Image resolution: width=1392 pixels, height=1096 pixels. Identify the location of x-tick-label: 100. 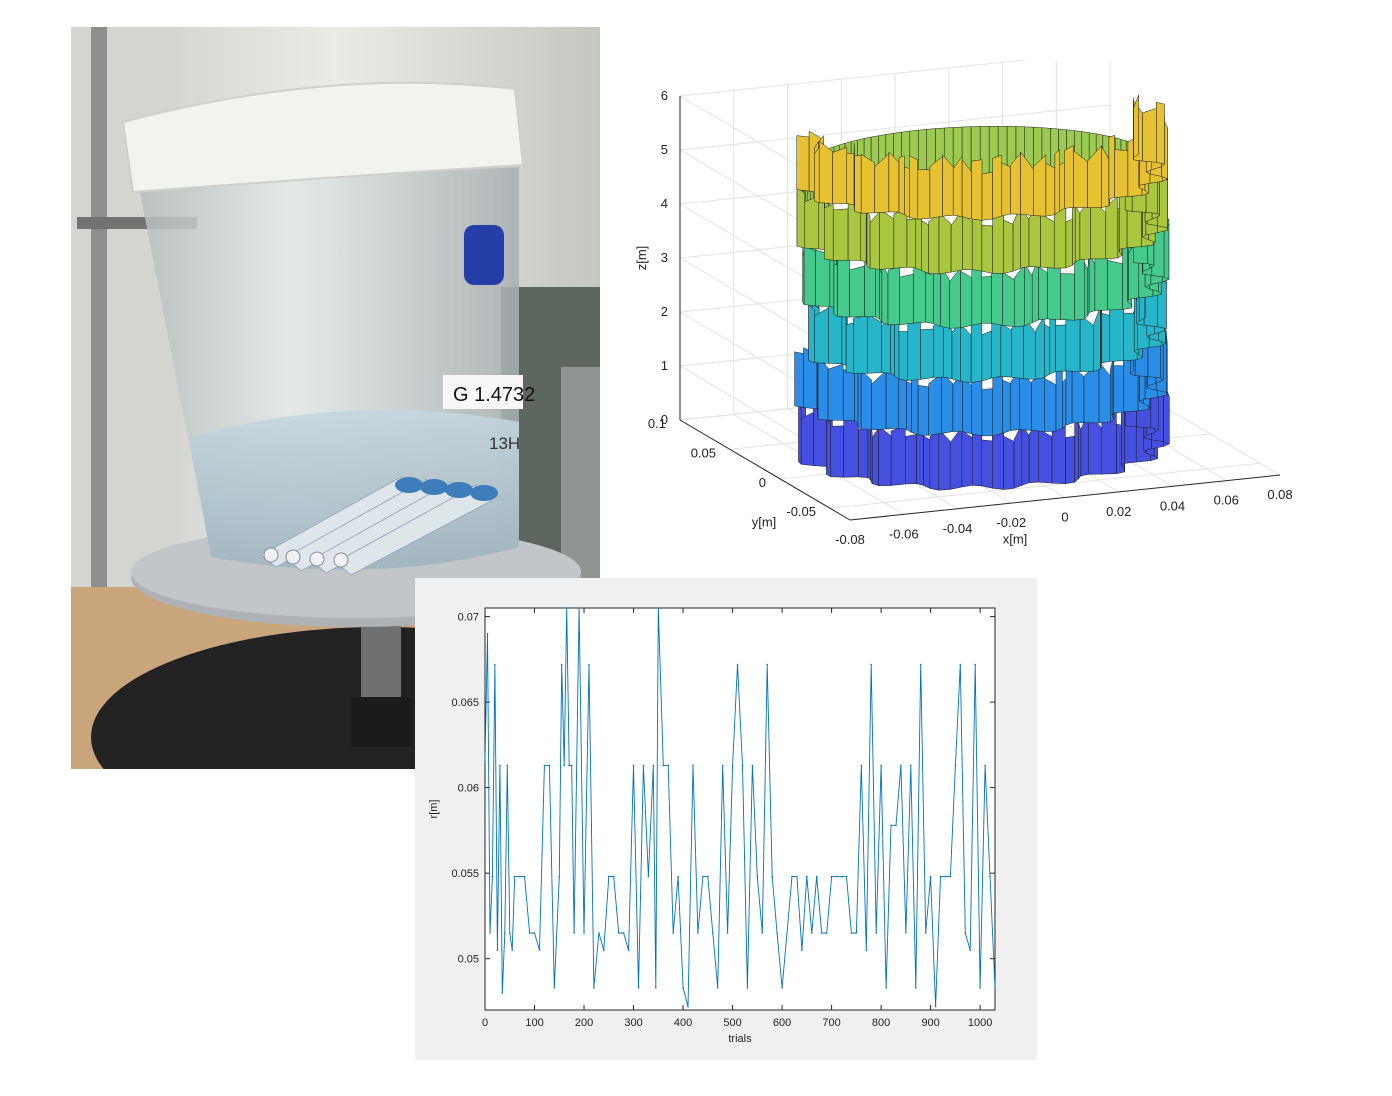
(534, 1023).